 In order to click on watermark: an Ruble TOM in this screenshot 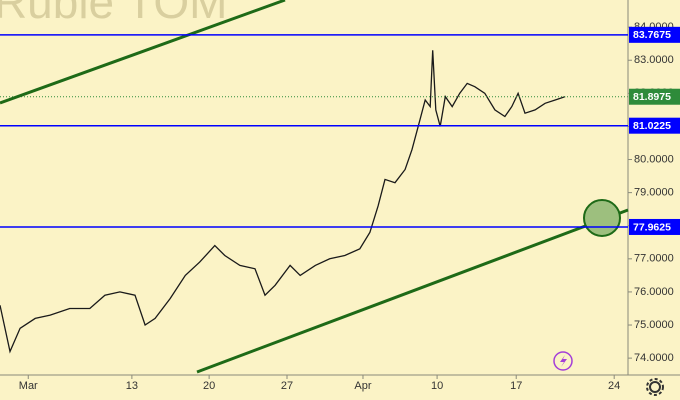, I will do `click(113, 14)`.